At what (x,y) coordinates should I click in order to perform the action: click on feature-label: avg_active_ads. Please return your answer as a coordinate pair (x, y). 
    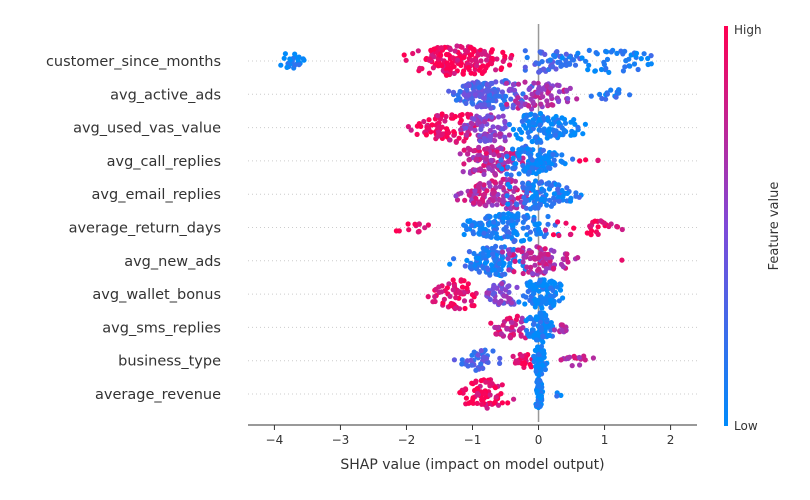
    Looking at the image, I should click on (165, 95).